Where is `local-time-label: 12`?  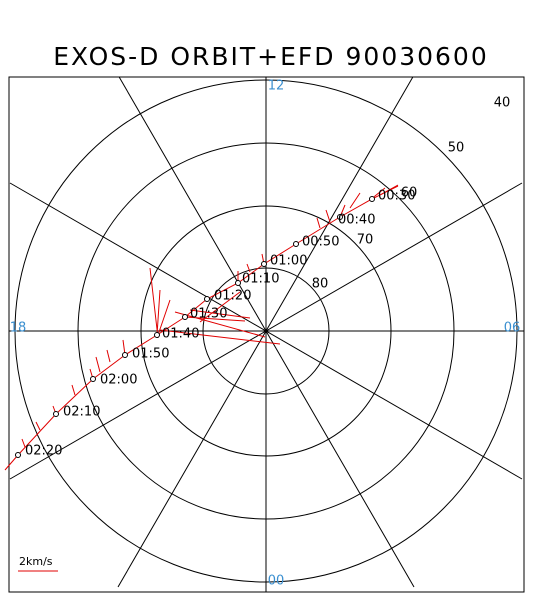 local-time-label: 12 is located at coordinates (276, 86).